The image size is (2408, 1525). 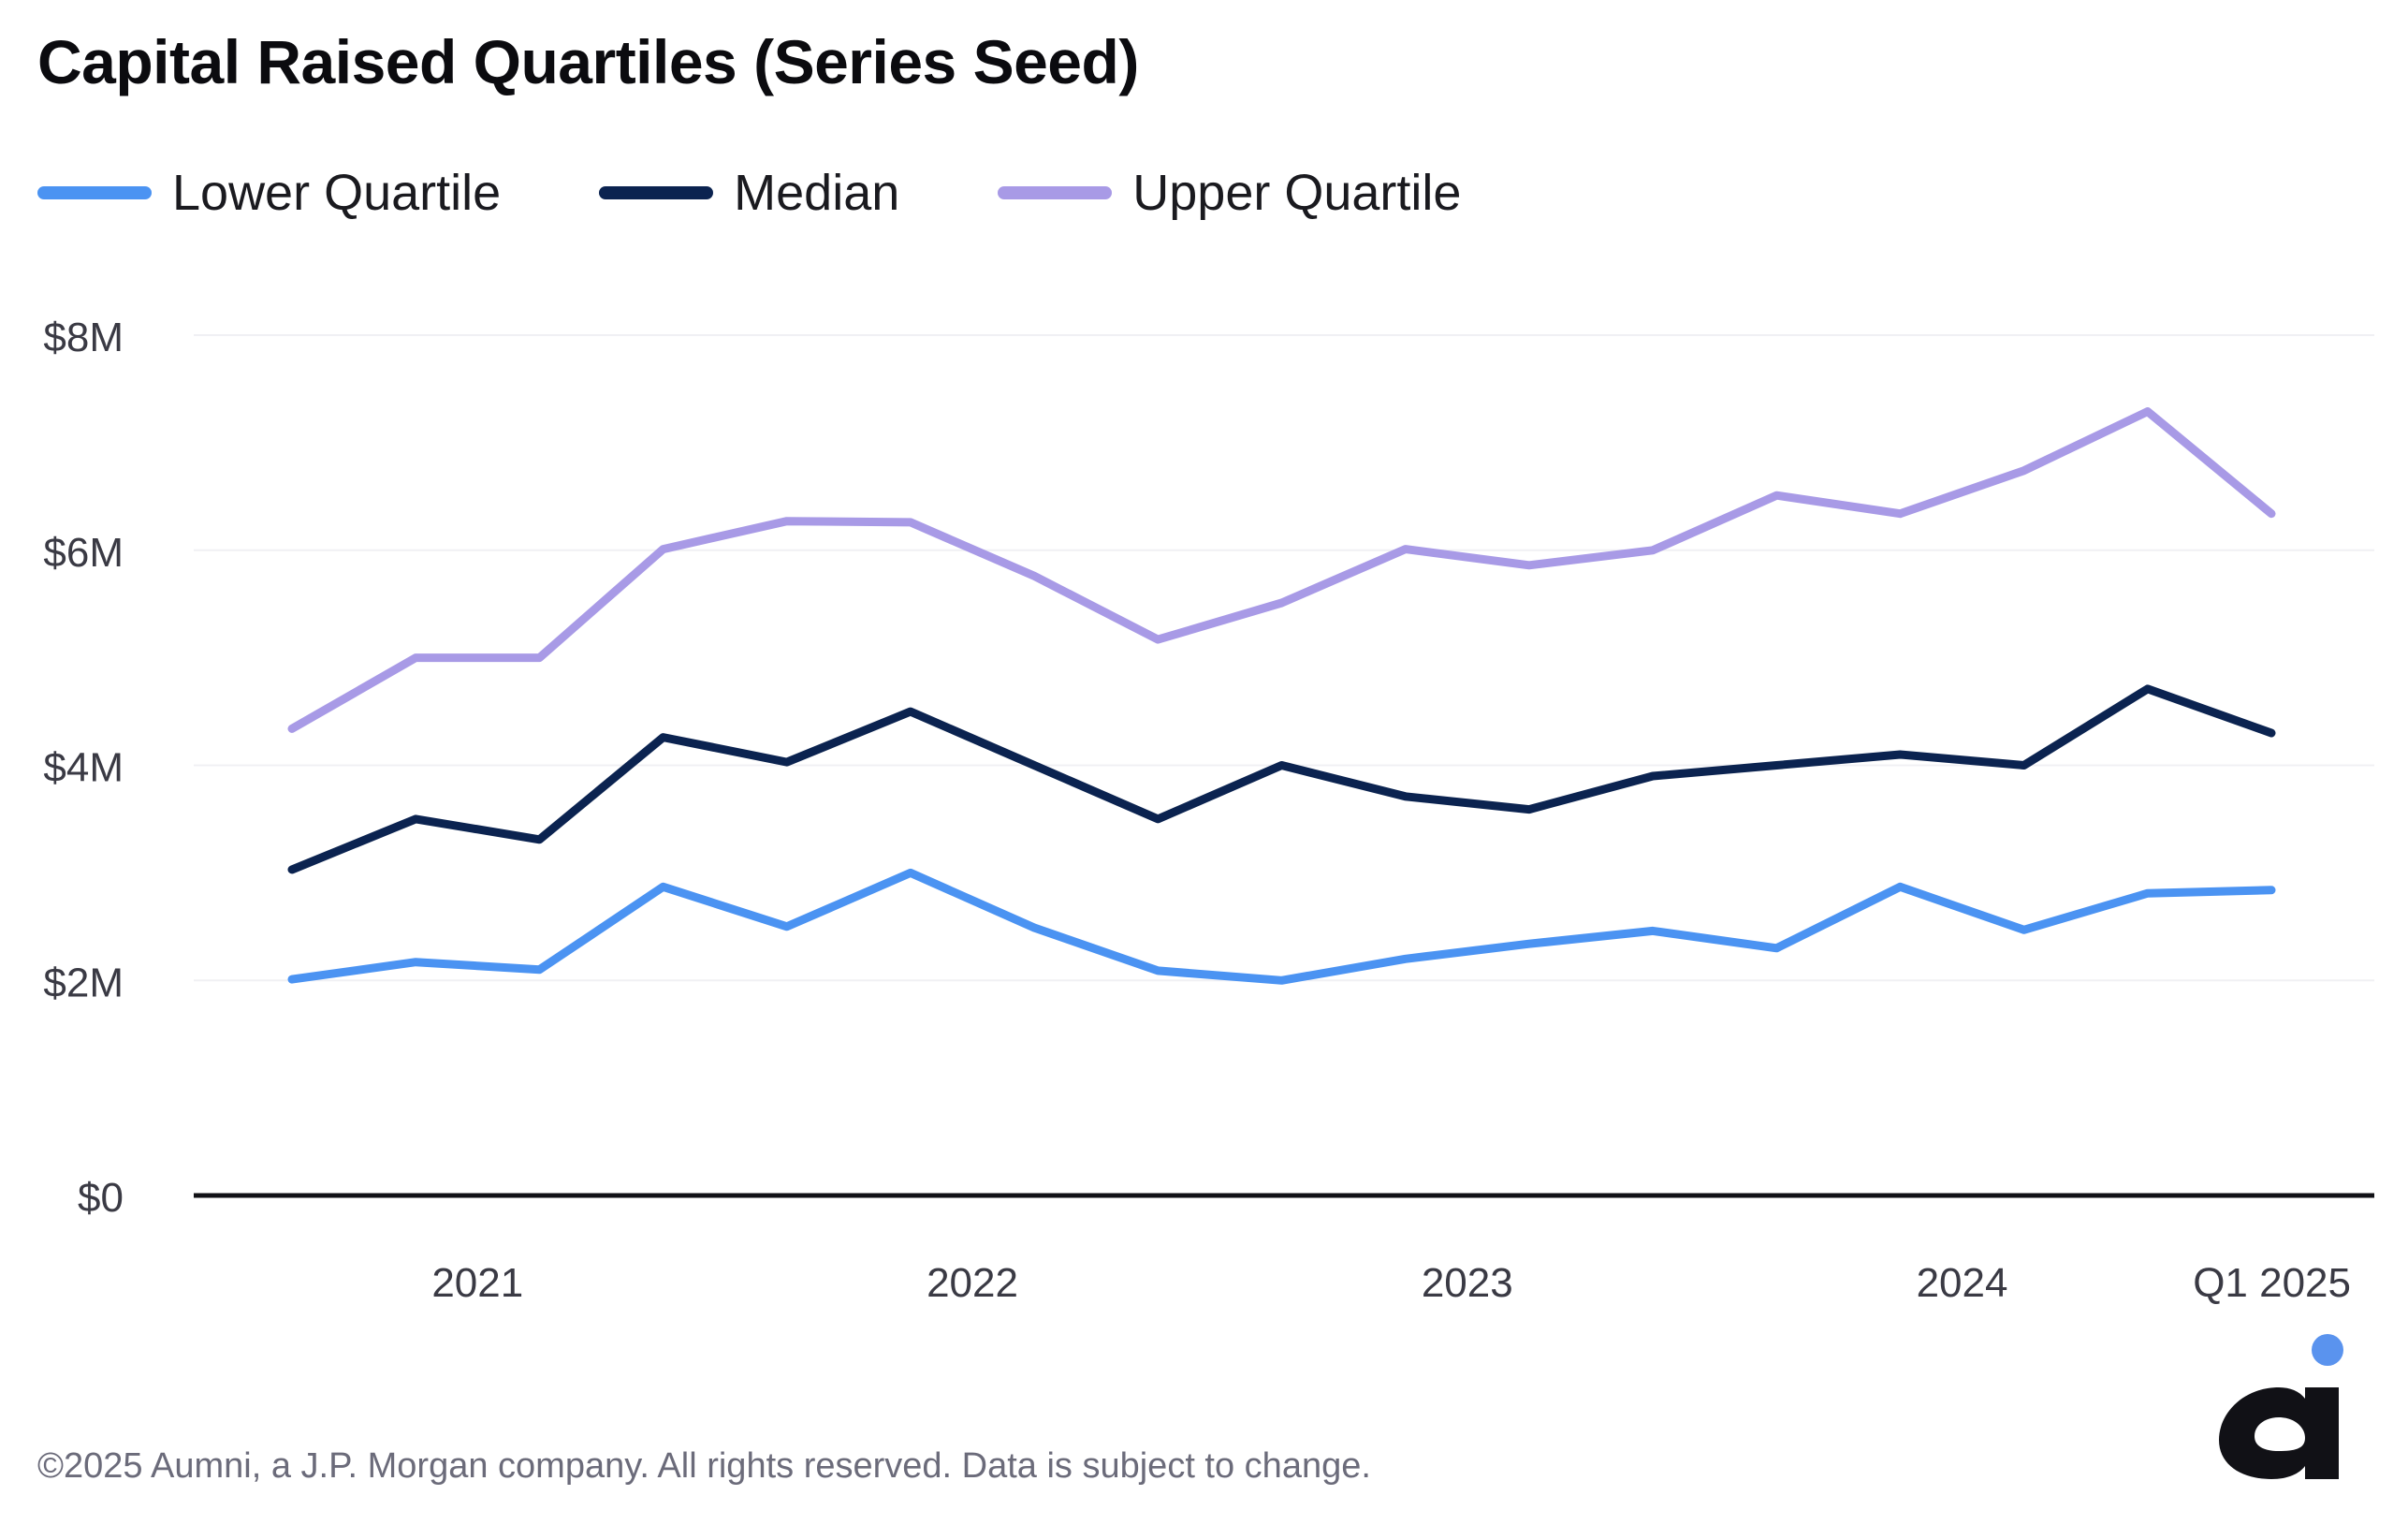 What do you see at coordinates (972, 1283) in the screenshot?
I see `x-tick-label: 2022` at bounding box center [972, 1283].